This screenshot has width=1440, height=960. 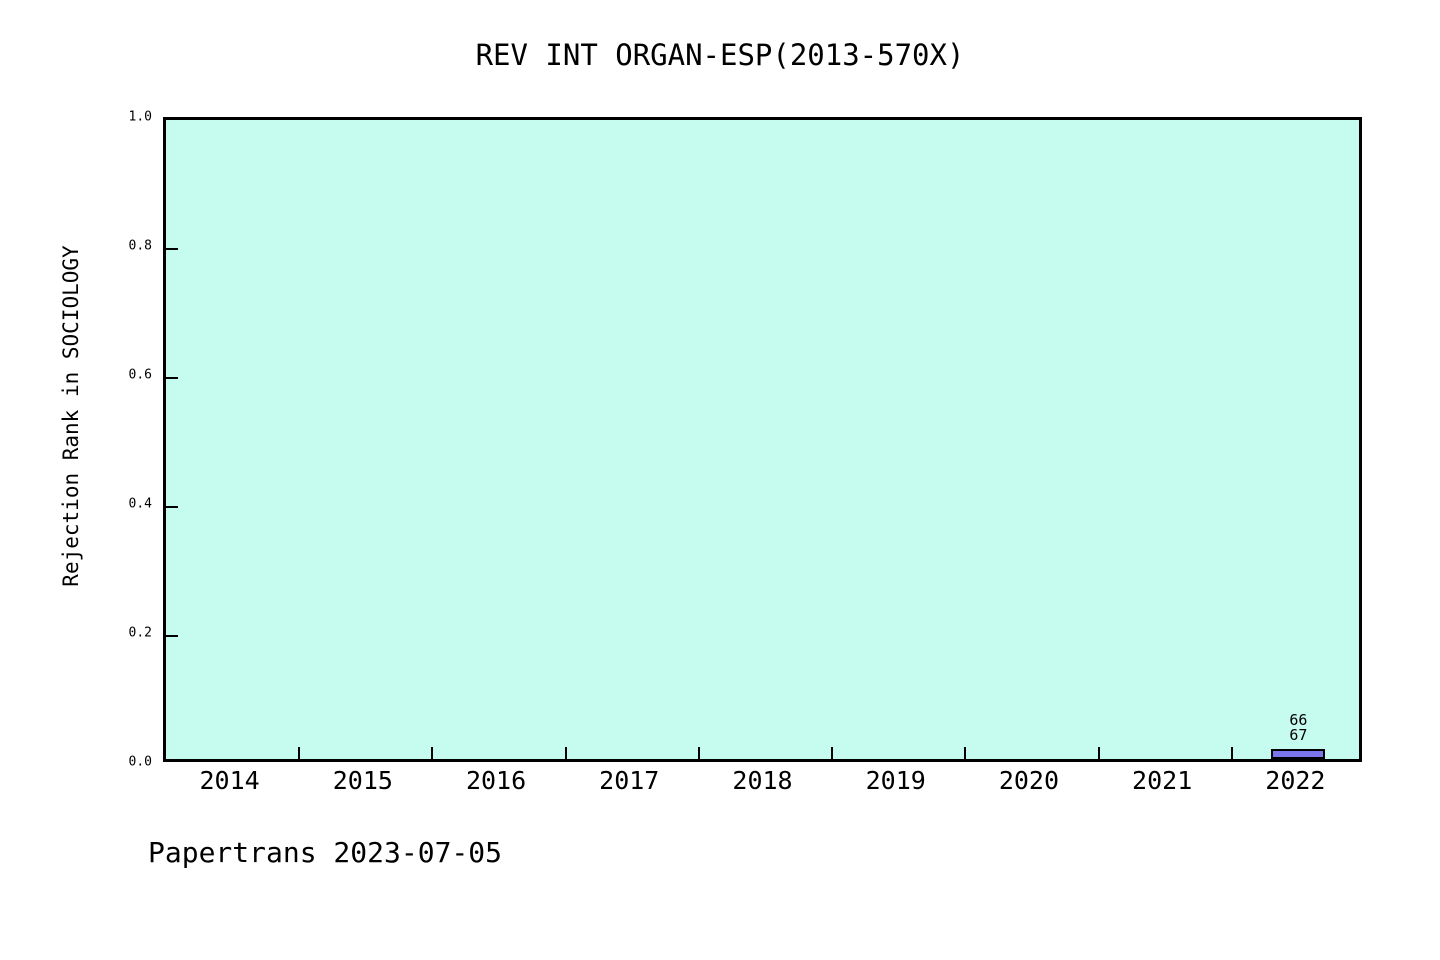 What do you see at coordinates (229, 780) in the screenshot?
I see `x-axis-tick-label: 2014` at bounding box center [229, 780].